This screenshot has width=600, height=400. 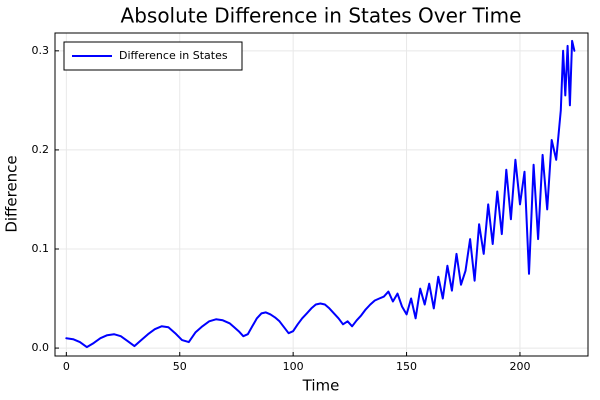 What do you see at coordinates (41, 347) in the screenshot?
I see `y-tick-label: 0.0` at bounding box center [41, 347].